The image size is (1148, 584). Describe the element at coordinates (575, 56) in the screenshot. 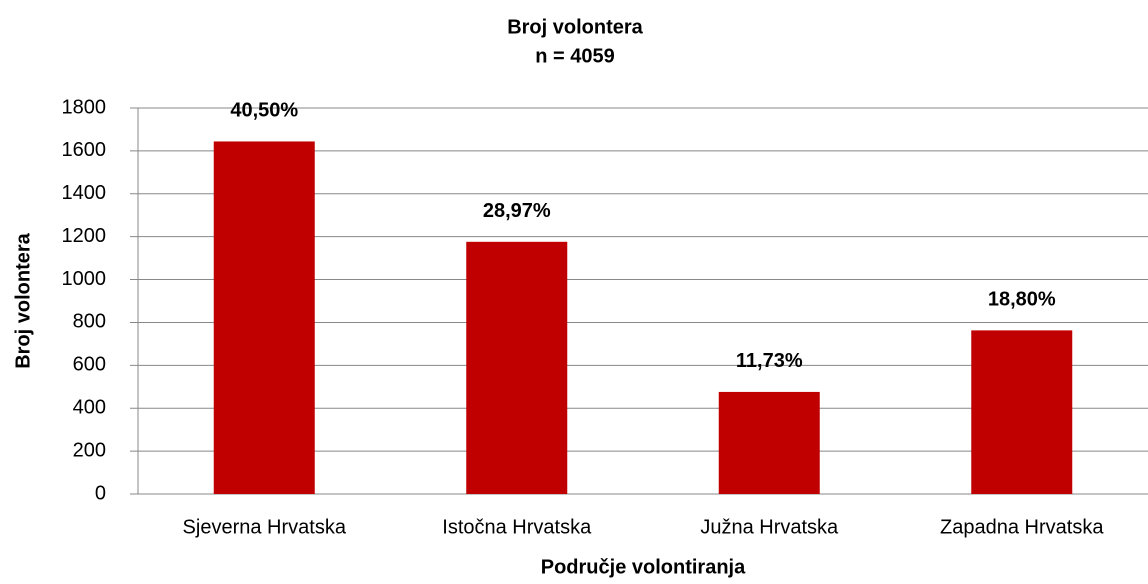

I see `chart-subtitle: n = 4059` at that location.